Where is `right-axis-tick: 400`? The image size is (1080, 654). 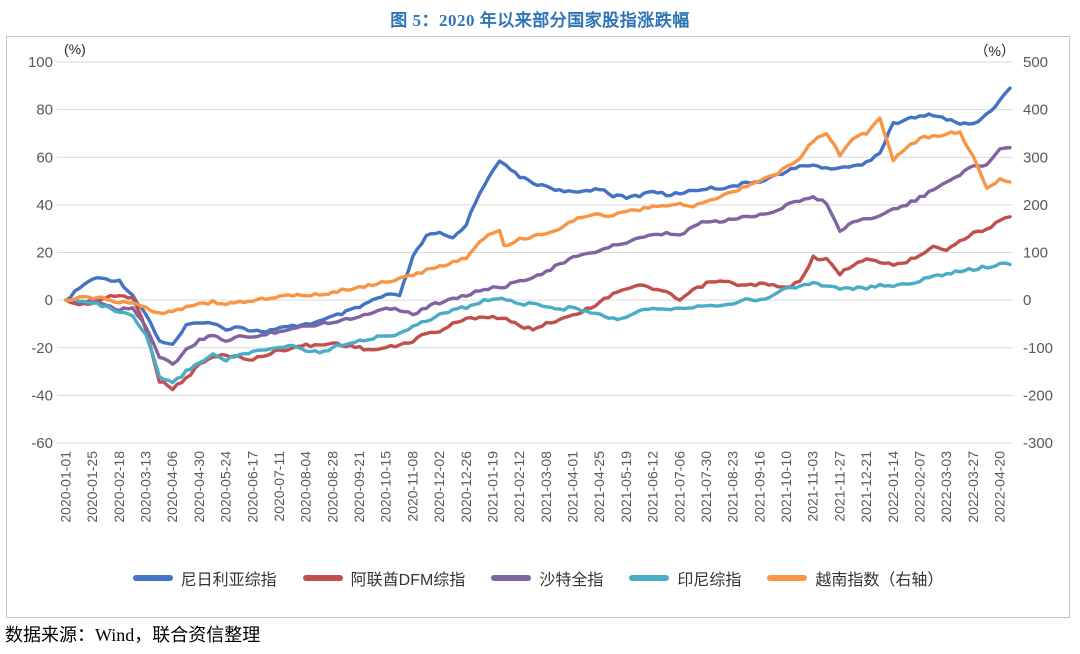 right-axis-tick: 400 is located at coordinates (1035, 110).